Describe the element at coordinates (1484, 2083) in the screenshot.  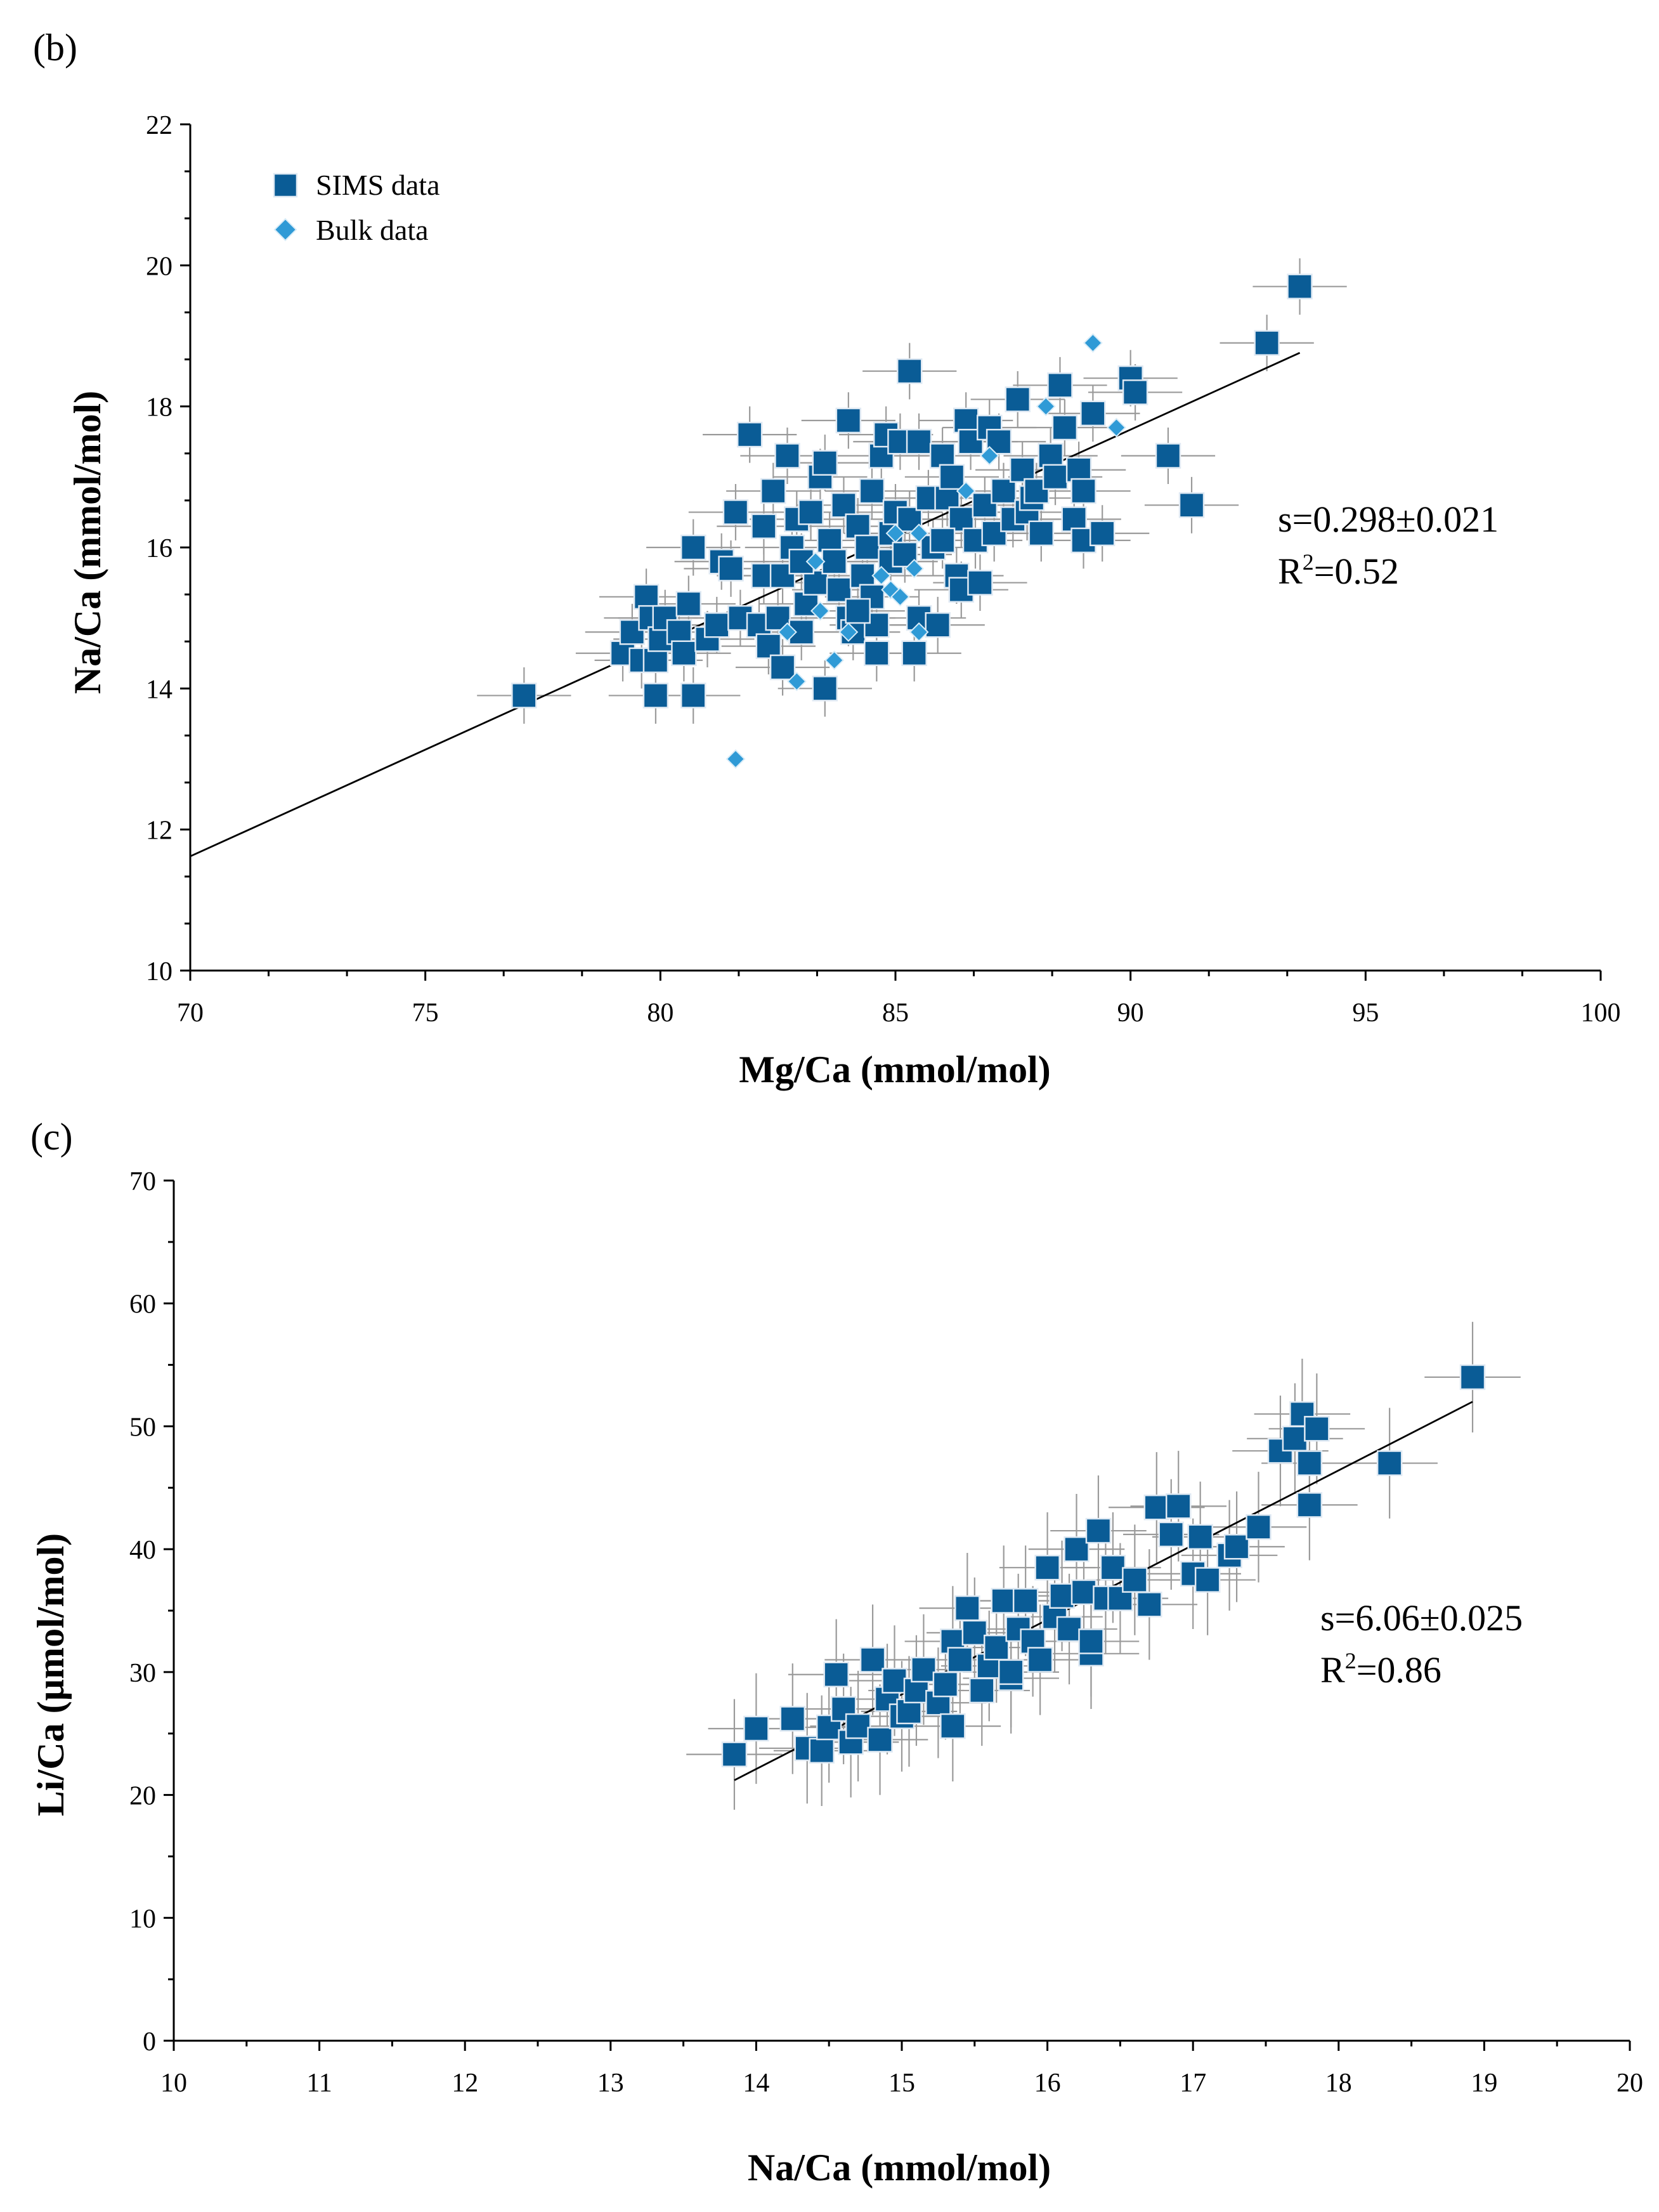
I see `x-tick-label: 19` at that location.